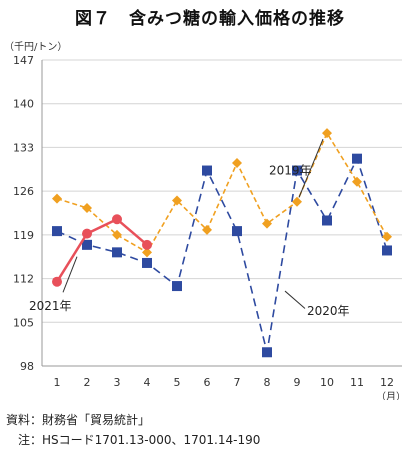  I want to click on y-tick-label: 126, so click(23, 191).